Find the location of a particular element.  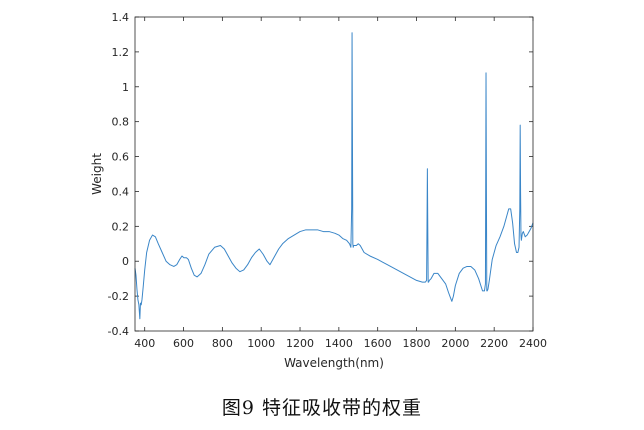

y-tick-label: 1.4 is located at coordinates (121, 17).